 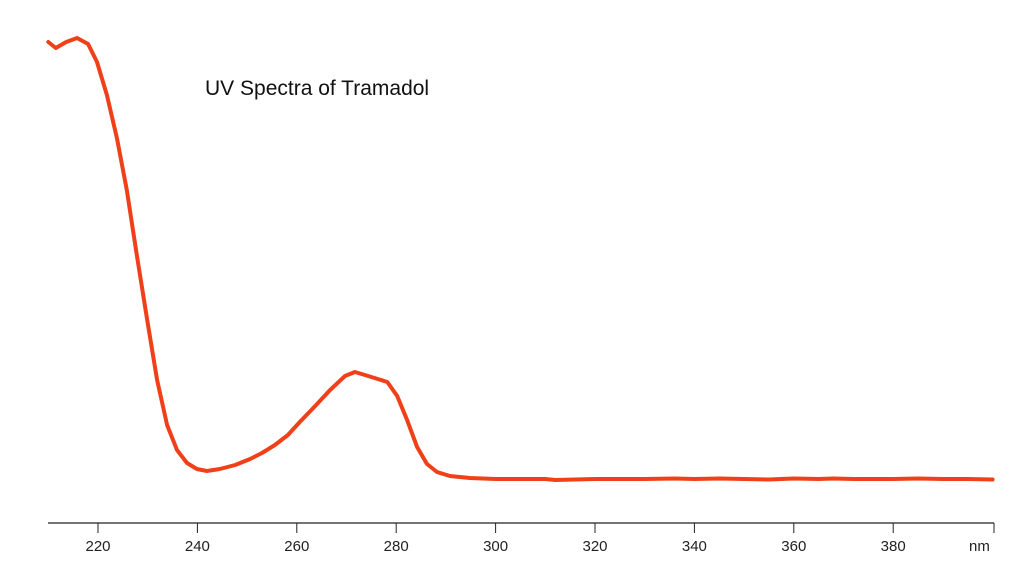 I want to click on x-axis-label: nm, so click(x=979, y=546).